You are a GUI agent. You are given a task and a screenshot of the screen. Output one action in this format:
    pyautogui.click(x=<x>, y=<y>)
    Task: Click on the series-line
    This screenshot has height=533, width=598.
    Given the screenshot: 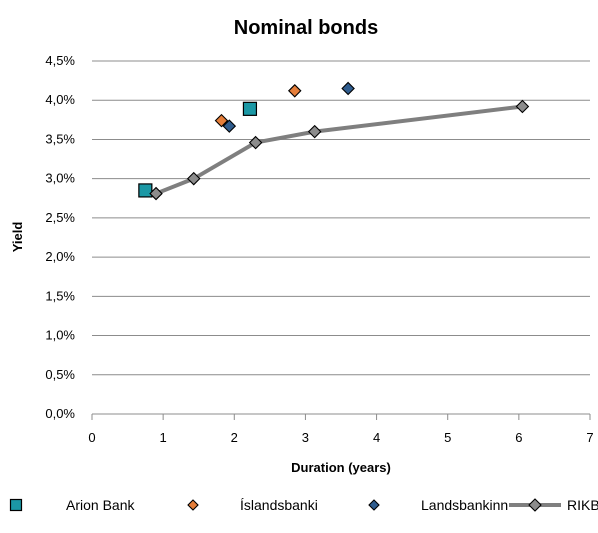 What is the action you would take?
    pyautogui.click(x=339, y=150)
    